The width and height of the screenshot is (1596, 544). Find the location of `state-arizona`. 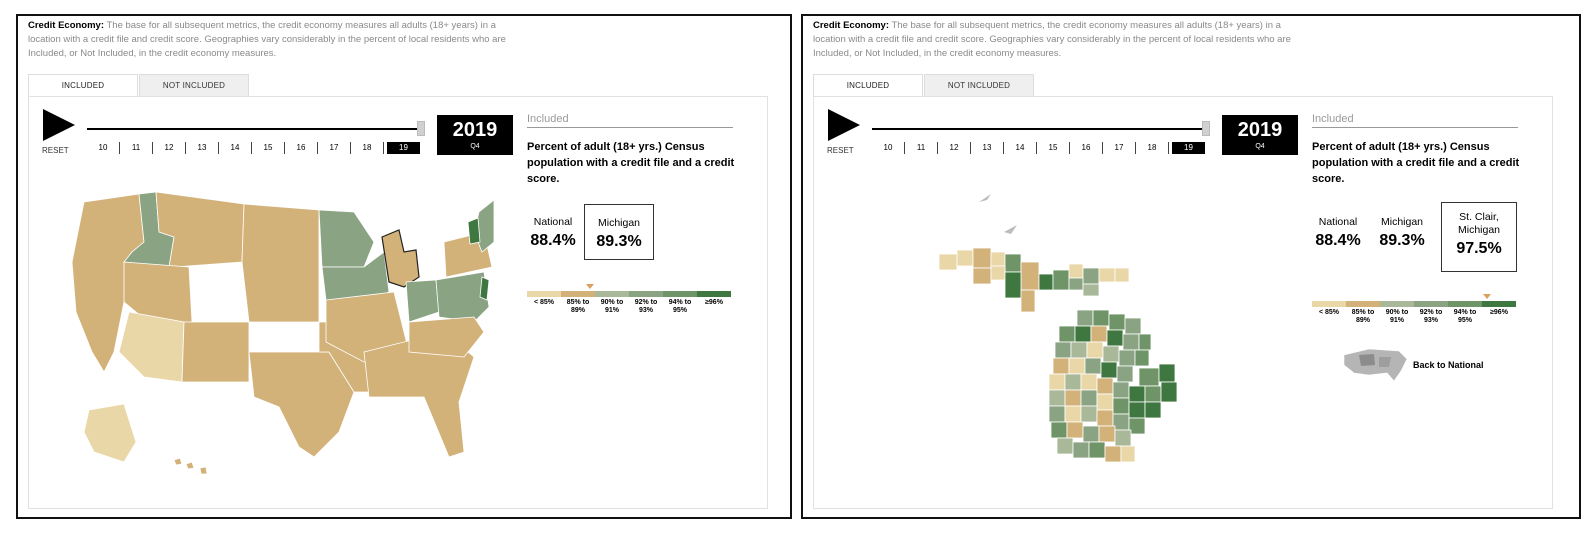

state-arizona is located at coordinates (151, 347).